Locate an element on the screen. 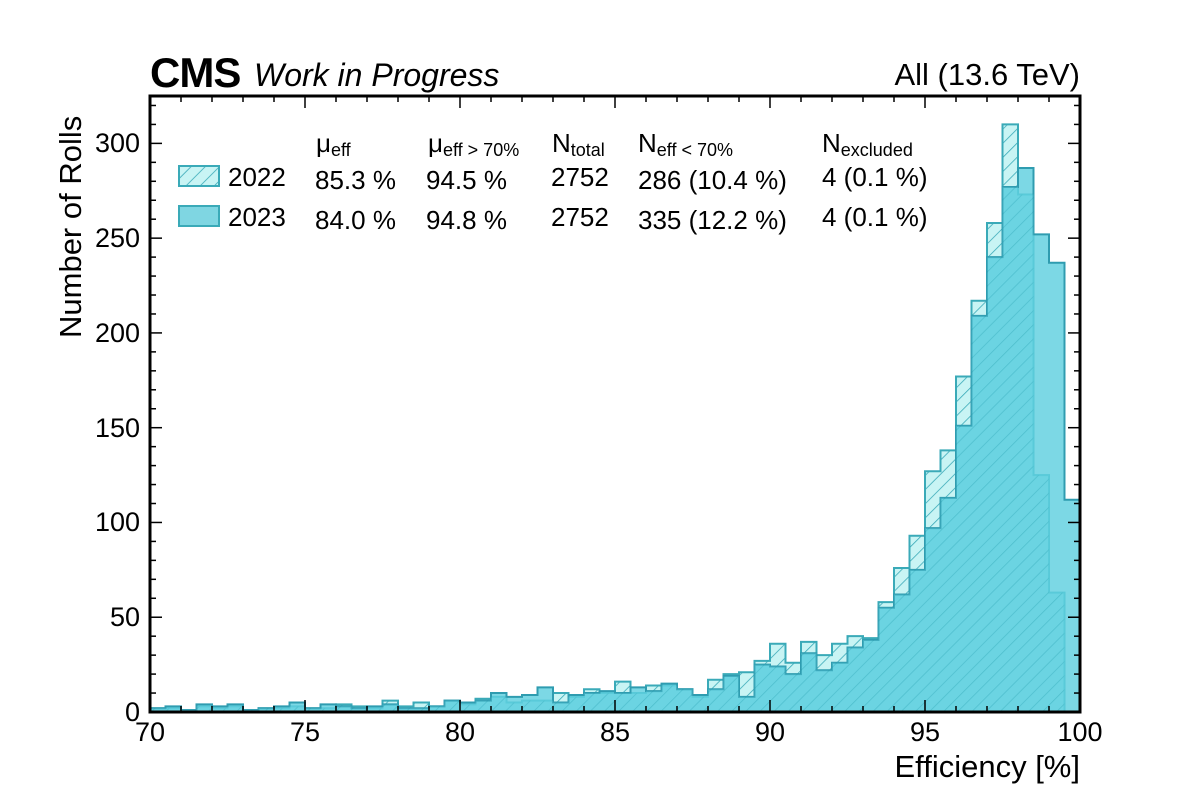 This screenshot has width=1200, height=800. row-2022-n-excluded: 4 (0.1 %) is located at coordinates (875, 177).